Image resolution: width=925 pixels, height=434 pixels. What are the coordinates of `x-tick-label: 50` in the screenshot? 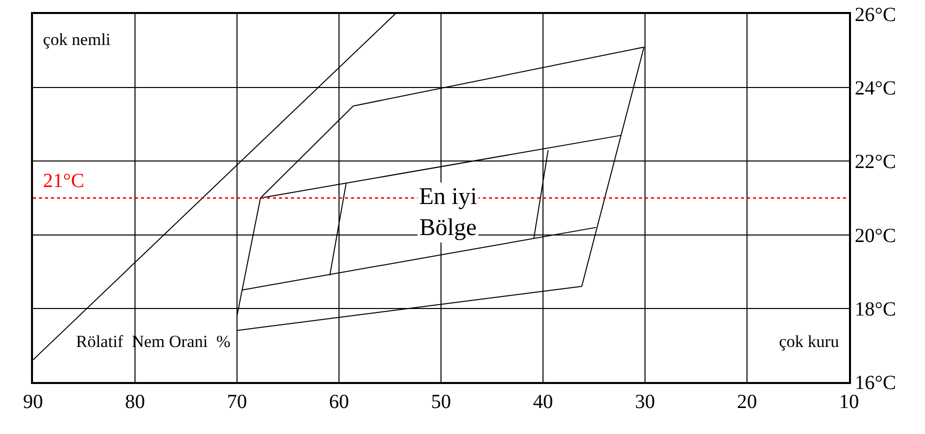 It's located at (441, 401).